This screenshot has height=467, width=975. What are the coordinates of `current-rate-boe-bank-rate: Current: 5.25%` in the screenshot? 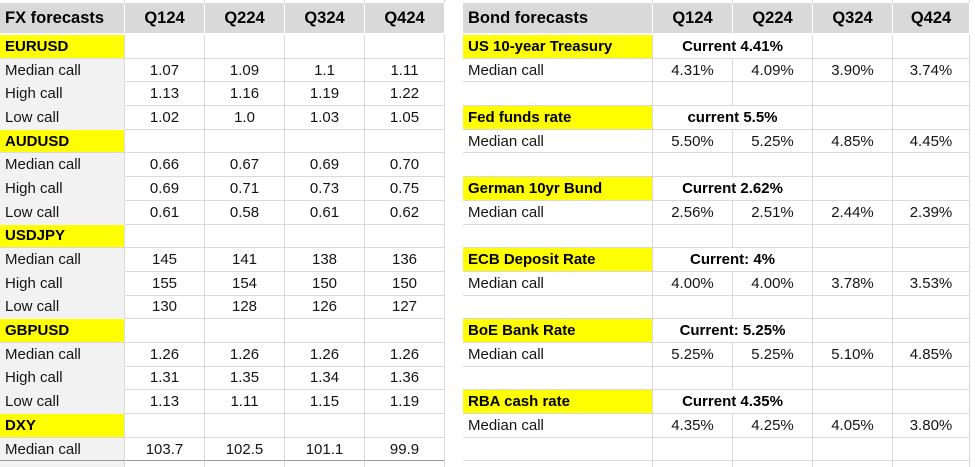 It's located at (733, 331).